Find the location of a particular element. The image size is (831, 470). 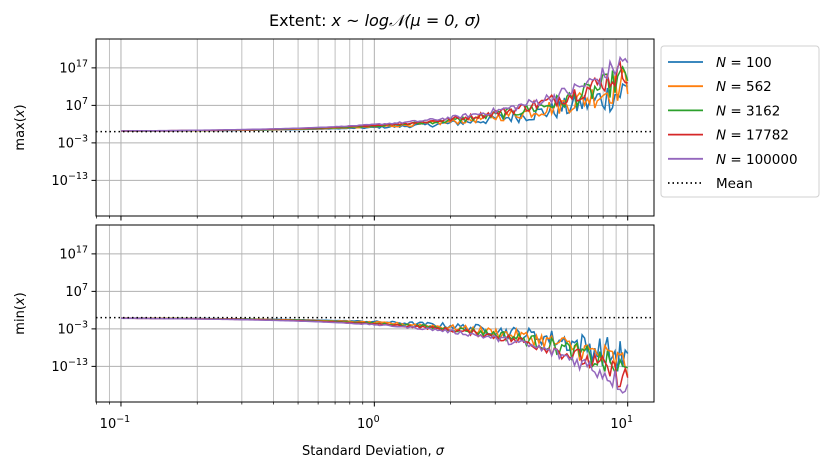

legend-item: N = 3162 is located at coordinates (724, 111).